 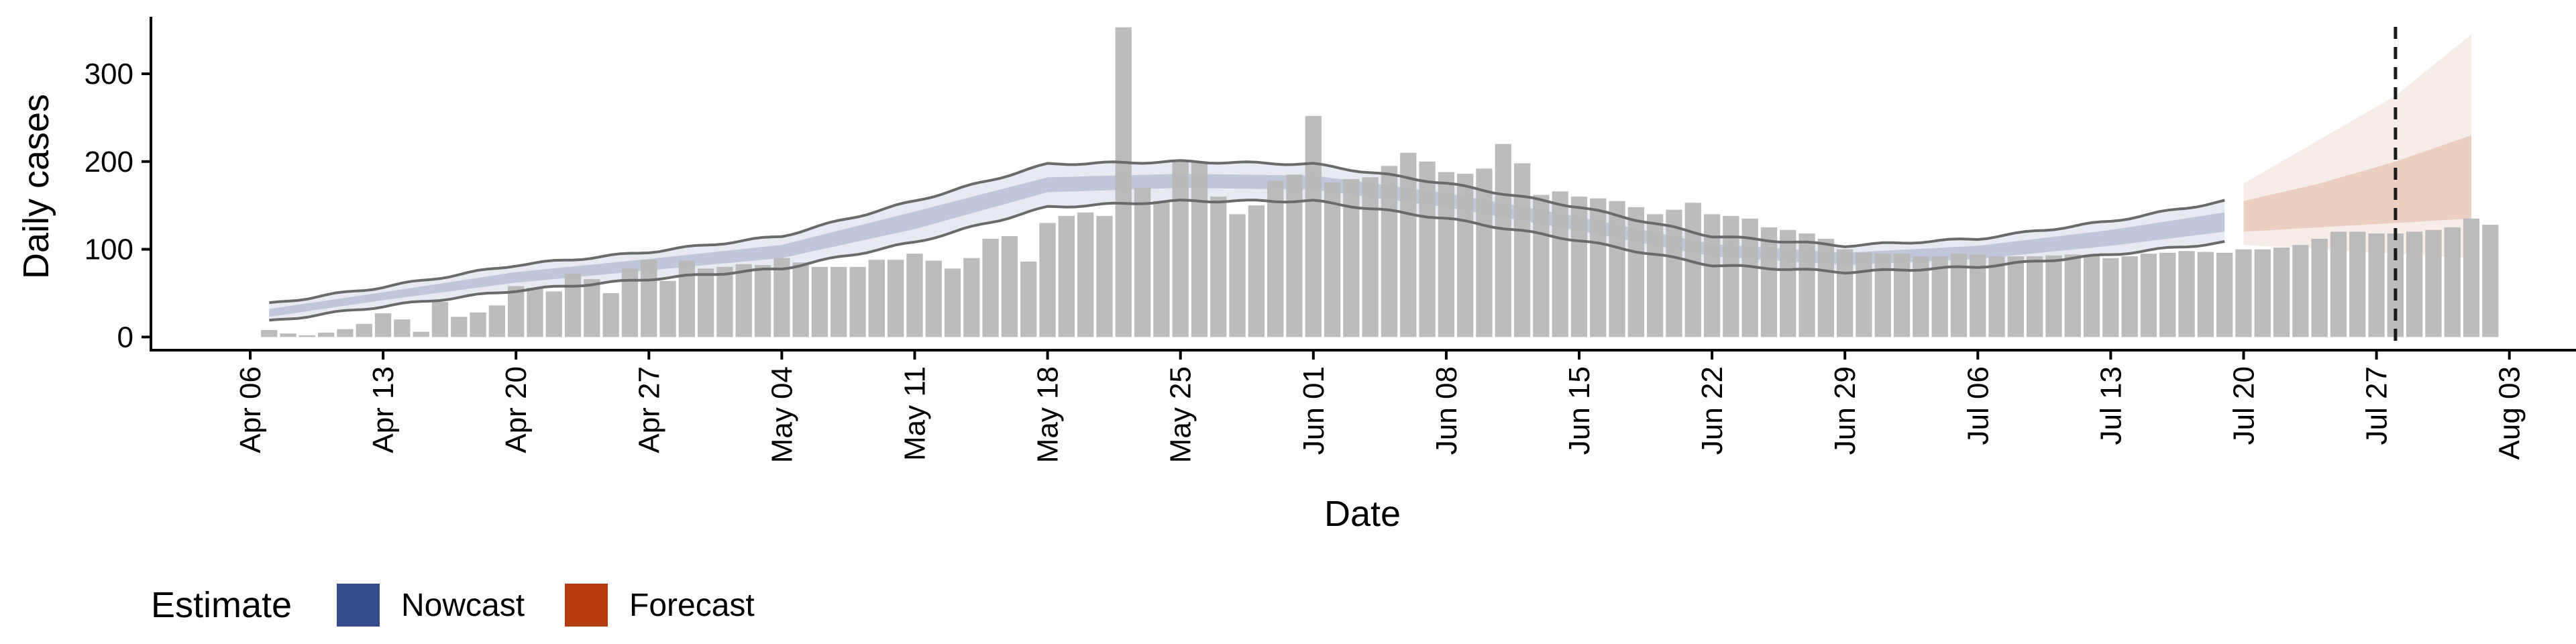 What do you see at coordinates (915, 413) in the screenshot?
I see `x-tick-label: May 11` at bounding box center [915, 413].